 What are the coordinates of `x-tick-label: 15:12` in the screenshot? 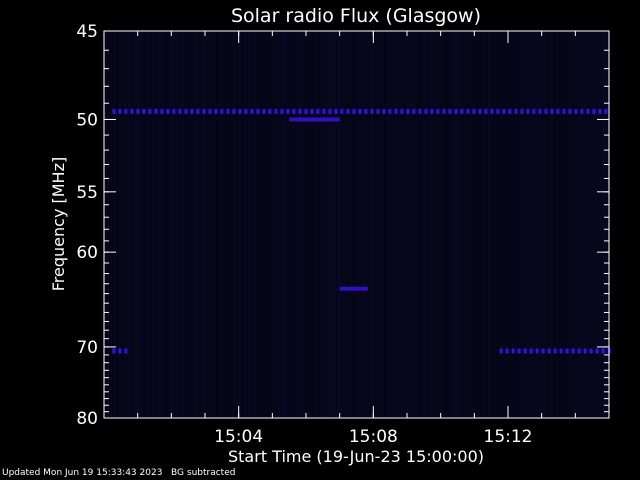 It's located at (508, 437).